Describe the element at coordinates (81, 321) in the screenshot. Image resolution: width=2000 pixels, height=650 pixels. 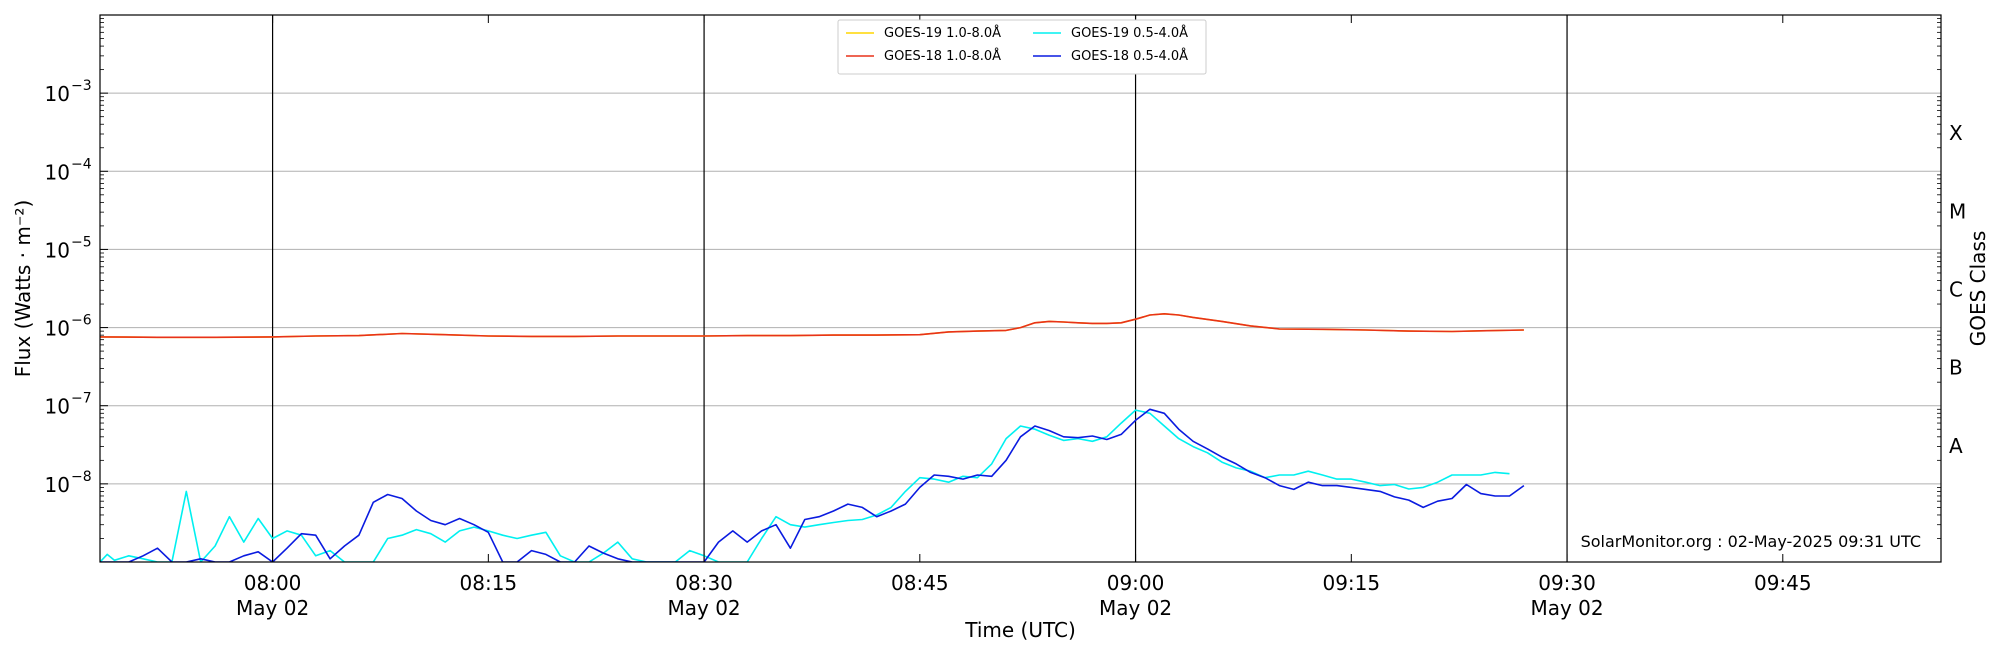
I see `y-tick-exponent: −6` at that location.